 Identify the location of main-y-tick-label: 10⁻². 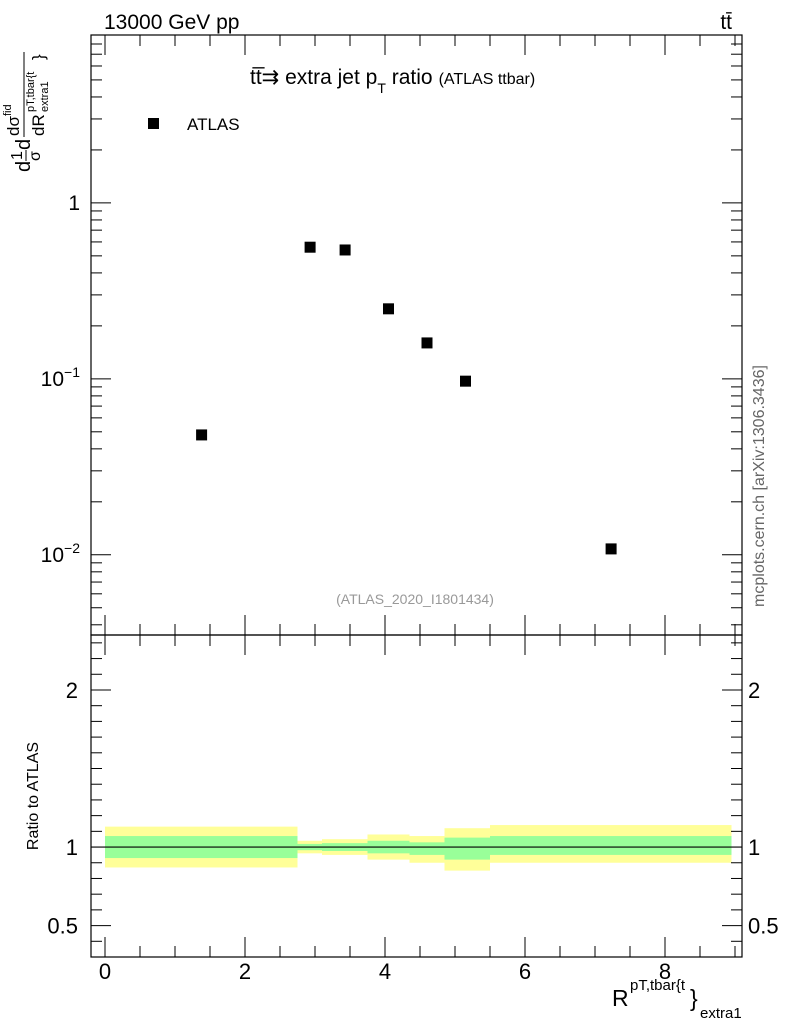
(61, 553).